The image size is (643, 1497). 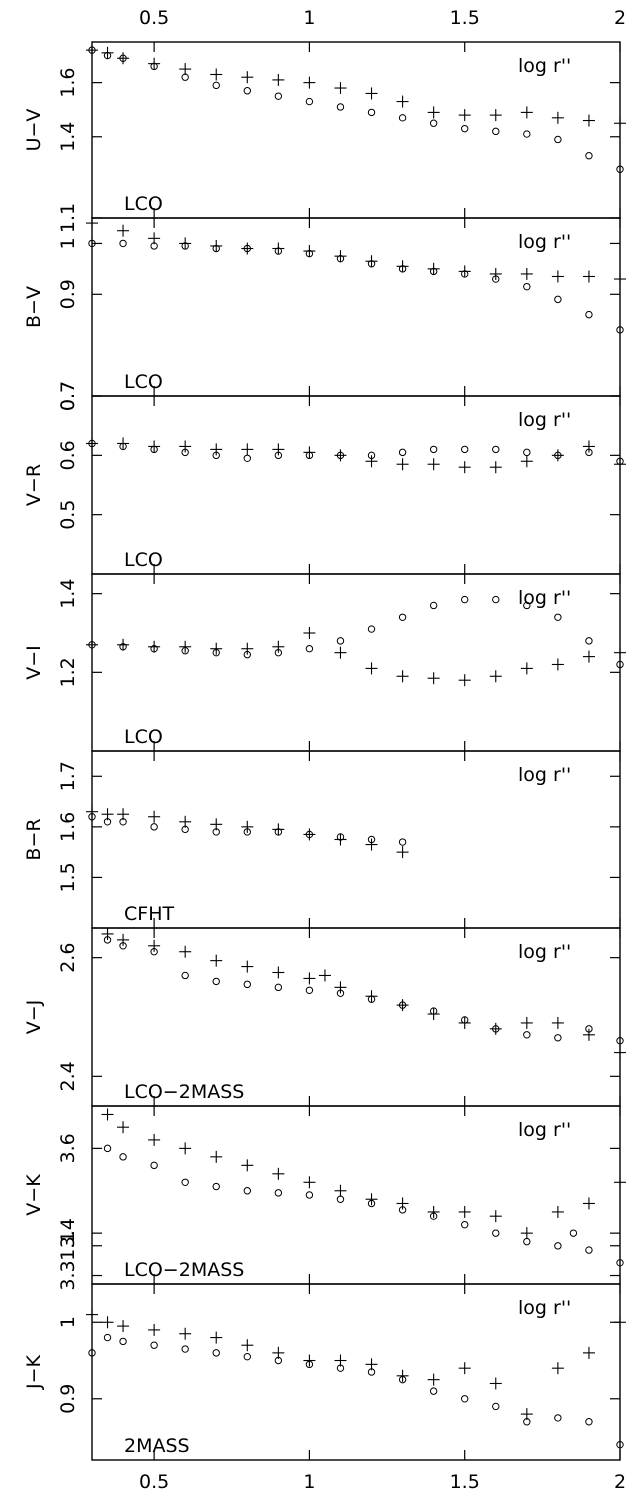 What do you see at coordinates (157, 1446) in the screenshot?
I see `panel-source-label: 2MASS` at bounding box center [157, 1446].